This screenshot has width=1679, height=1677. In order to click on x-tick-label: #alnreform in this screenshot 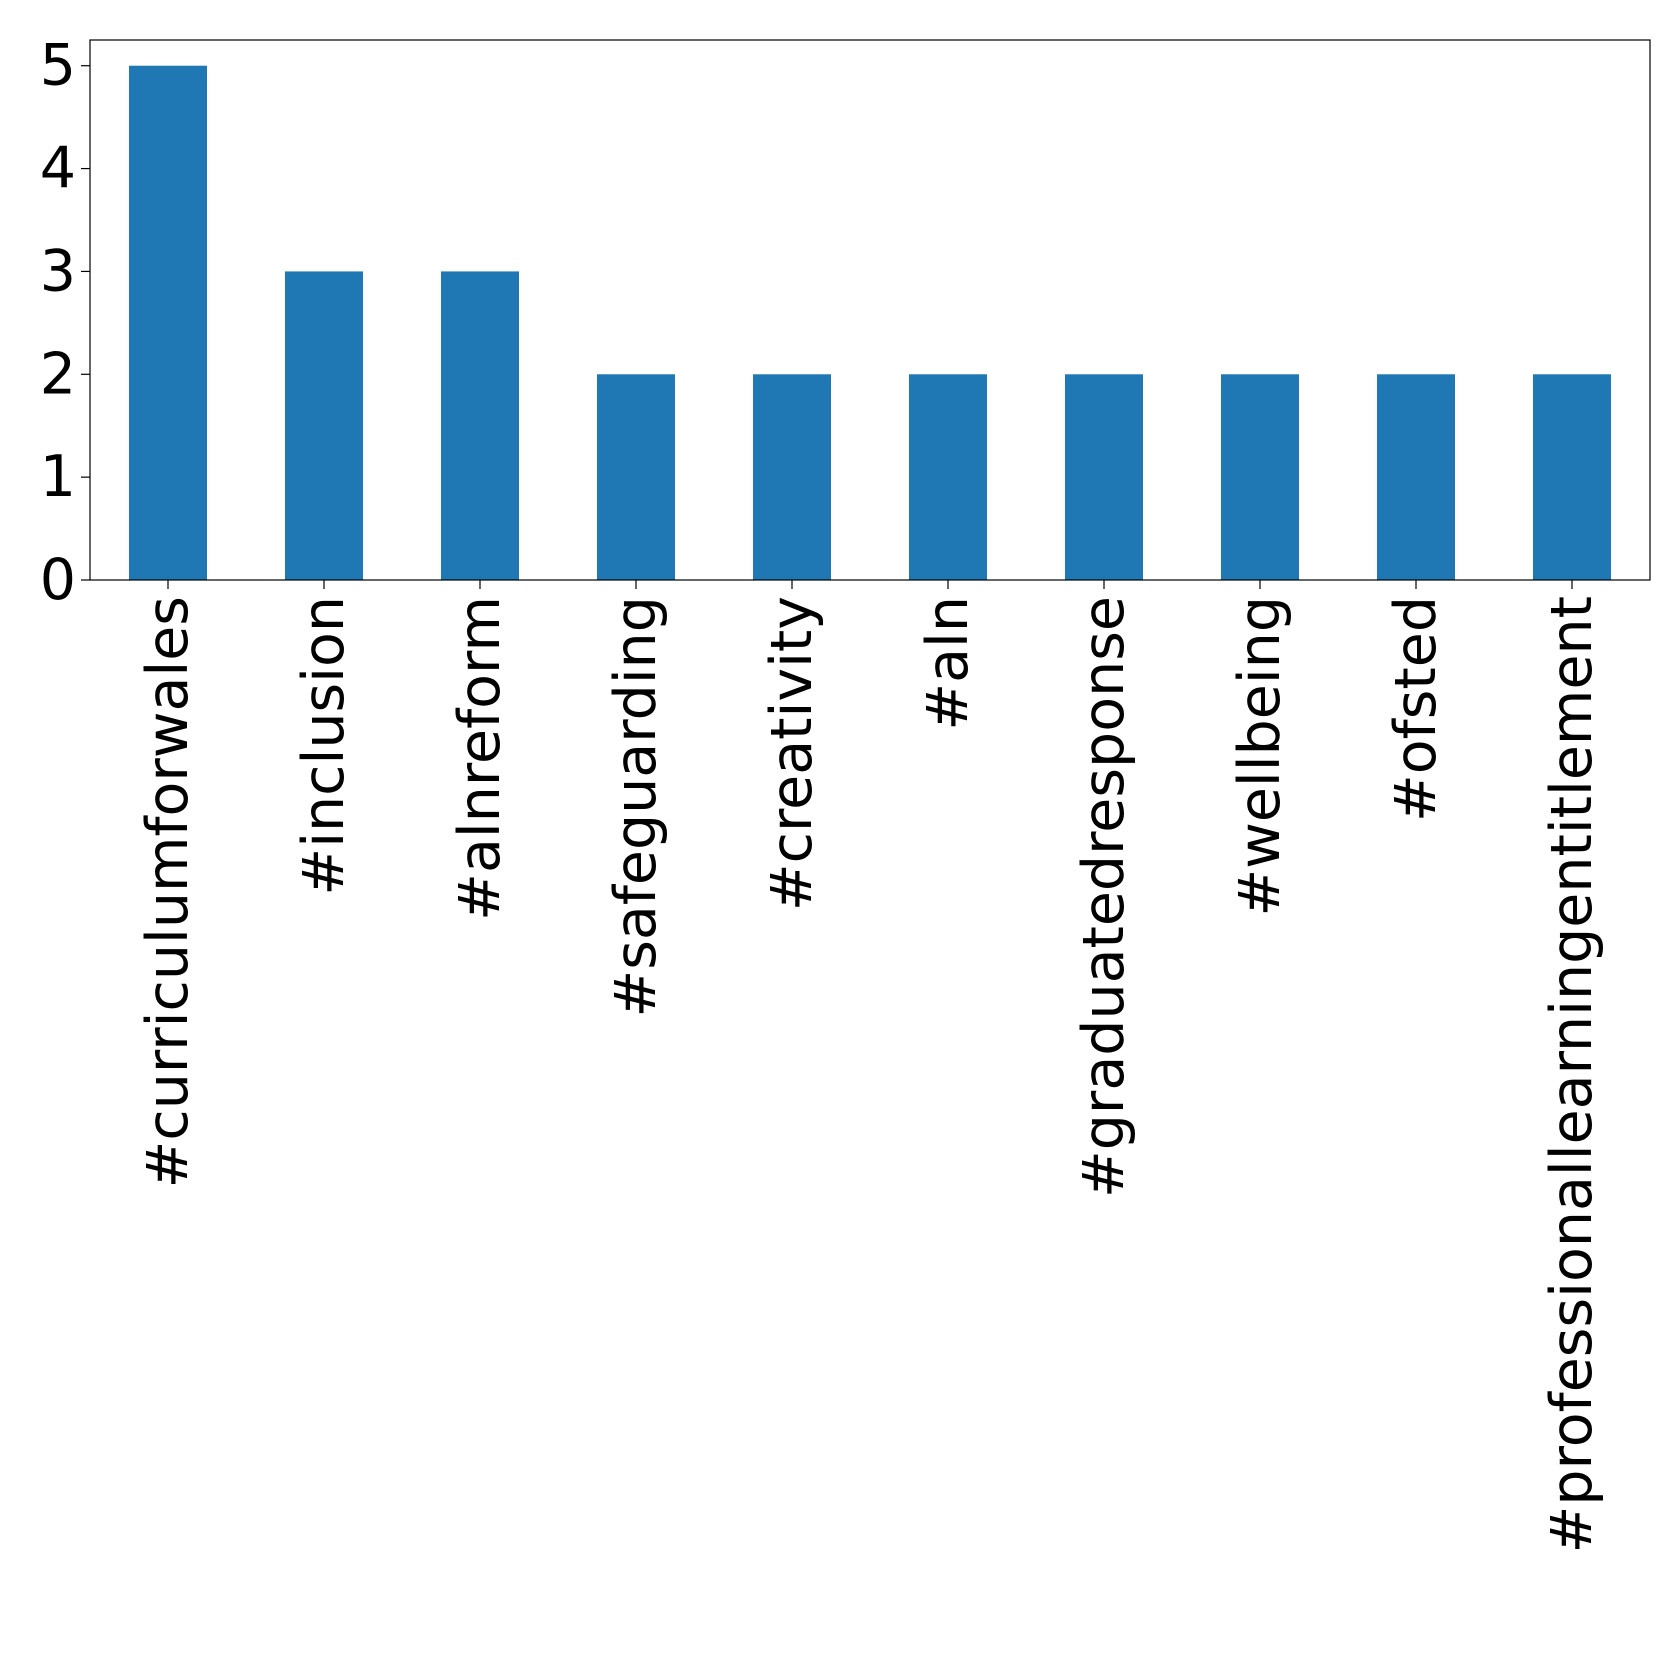, I will do `click(480, 758)`.